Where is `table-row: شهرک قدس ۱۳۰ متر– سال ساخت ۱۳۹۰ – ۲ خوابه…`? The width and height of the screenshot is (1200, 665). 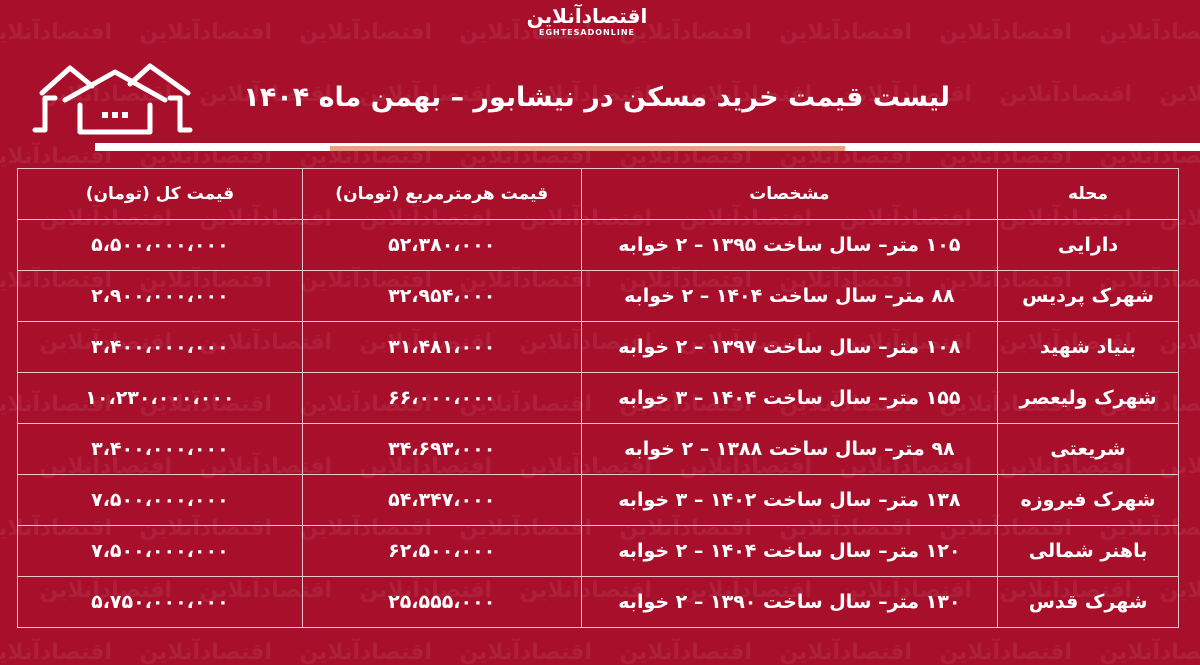
table-row: شهرک قدس ۱۳۰ متر– سال ساخت ۱۳۹۰ – ۲ خوابه… is located at coordinates (598, 602).